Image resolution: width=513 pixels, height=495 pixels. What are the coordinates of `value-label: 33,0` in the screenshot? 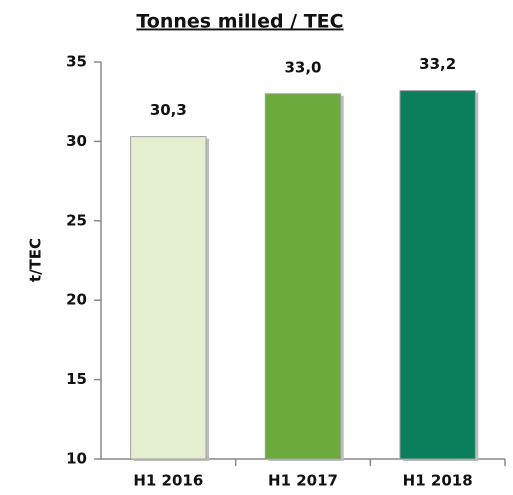 It's located at (302, 67).